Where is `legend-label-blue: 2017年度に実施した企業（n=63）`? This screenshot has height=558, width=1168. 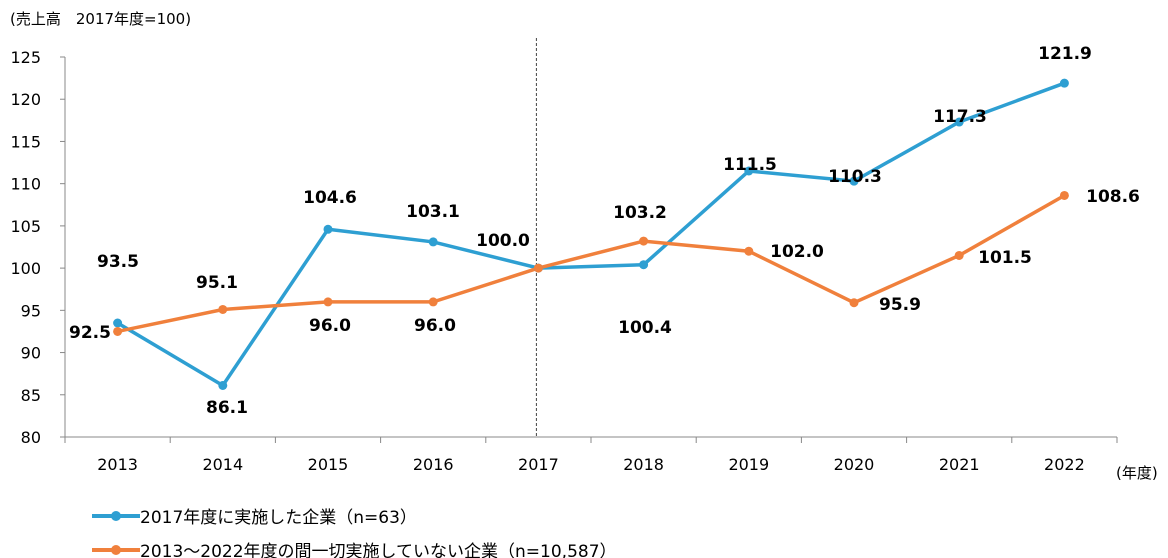 legend-label-blue: 2017年度に実施した企業（n=63） is located at coordinates (278, 518).